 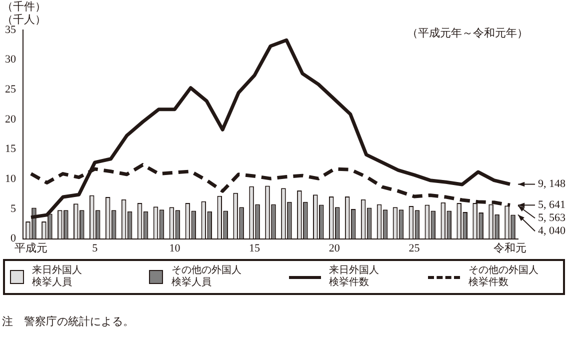 What do you see at coordinates (552, 184) in the screenshot?
I see `annotation: 9, 148` at bounding box center [552, 184].